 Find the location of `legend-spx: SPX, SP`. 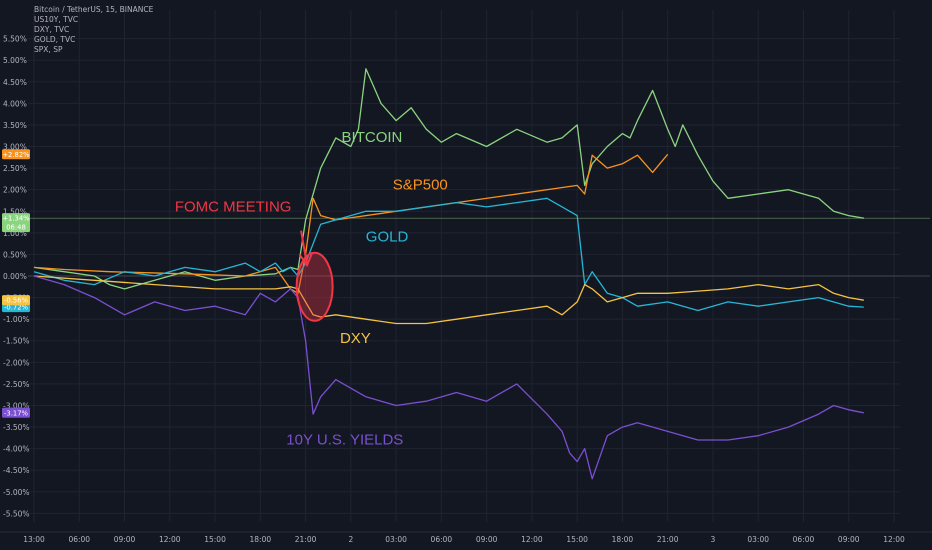

legend-spx: SPX, SP is located at coordinates (48, 49).